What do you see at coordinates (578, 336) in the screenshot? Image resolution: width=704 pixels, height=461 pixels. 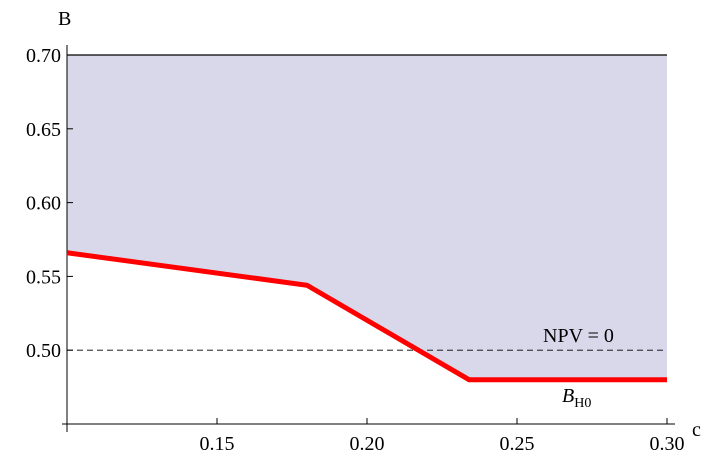 I see `reference-label: NPV = 0` at bounding box center [578, 336].